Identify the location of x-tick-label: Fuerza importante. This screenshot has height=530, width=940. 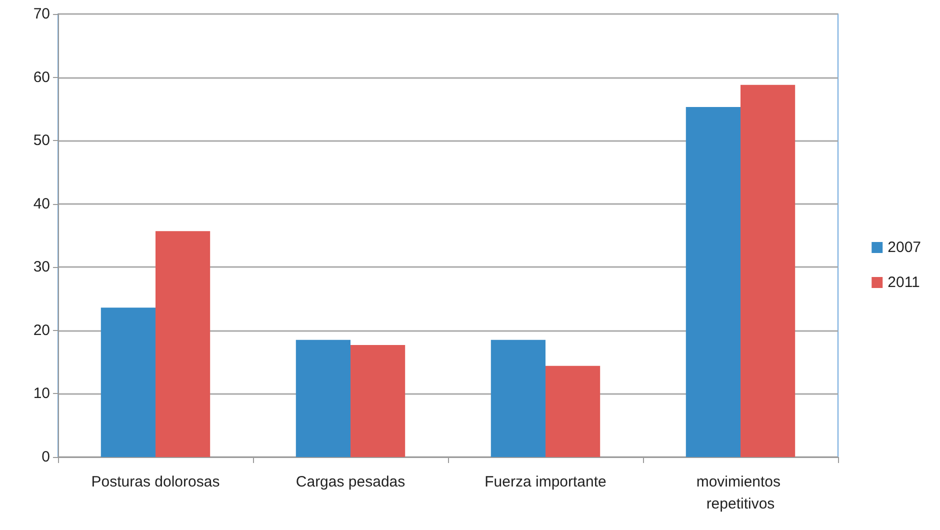
(545, 482).